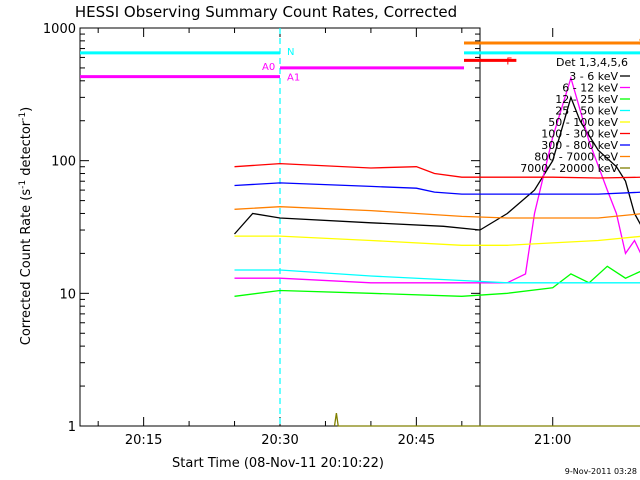 This screenshot has width=640, height=480. What do you see at coordinates (592, 62) in the screenshot?
I see `legend-title: Det 1,3,4,5,6` at bounding box center [592, 62].